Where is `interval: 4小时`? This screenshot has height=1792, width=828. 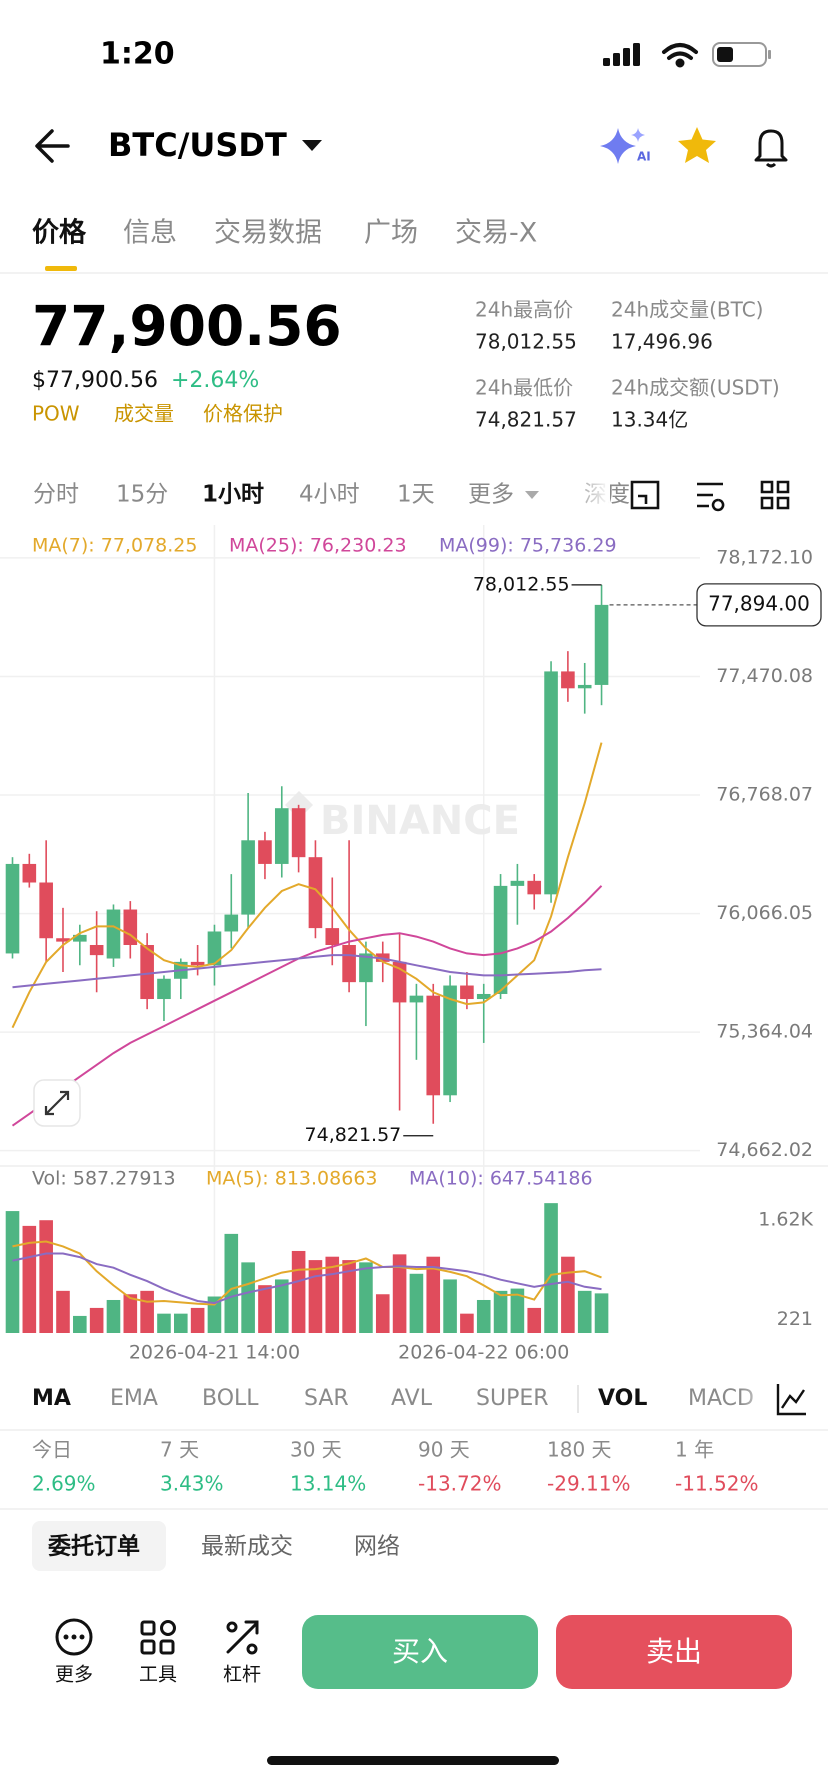
interval: 4小时 is located at coordinates (329, 495).